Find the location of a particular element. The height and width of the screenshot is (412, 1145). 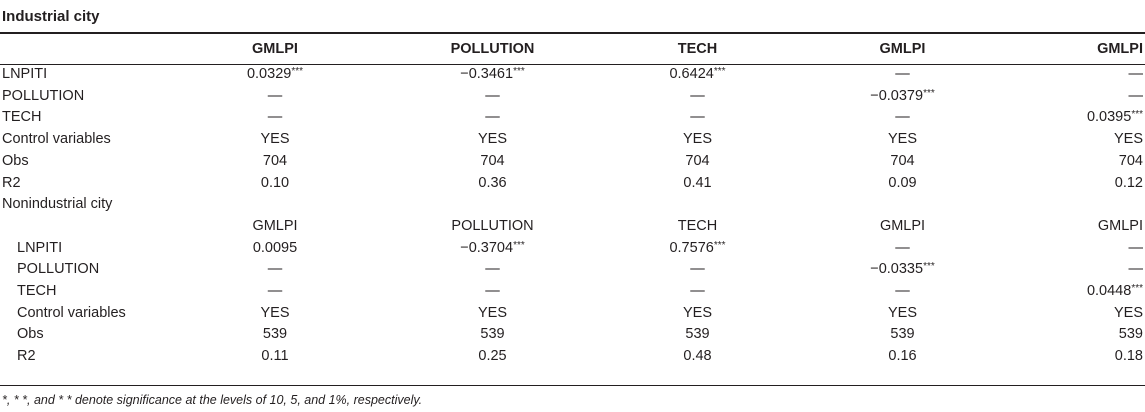

row-label: LNPITI is located at coordinates (40, 247).